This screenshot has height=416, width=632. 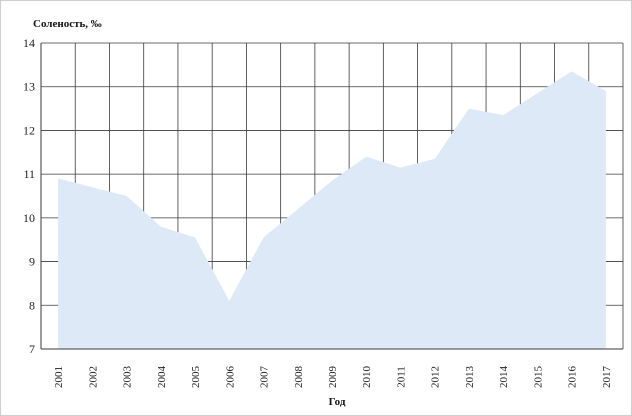 I want to click on x-tick-label: 2010, so click(x=367, y=377).